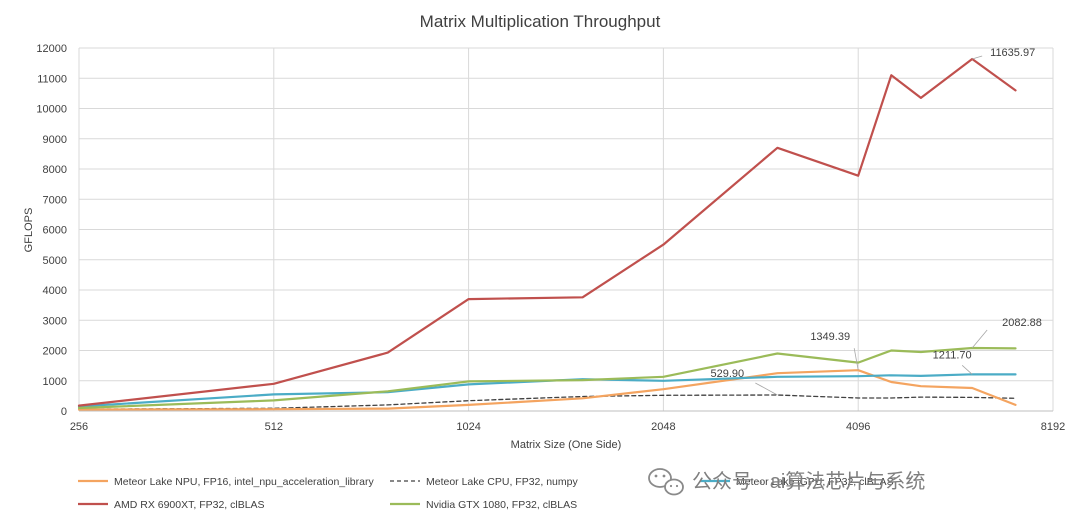  I want to click on y-tick-label: 3000, so click(55, 321).